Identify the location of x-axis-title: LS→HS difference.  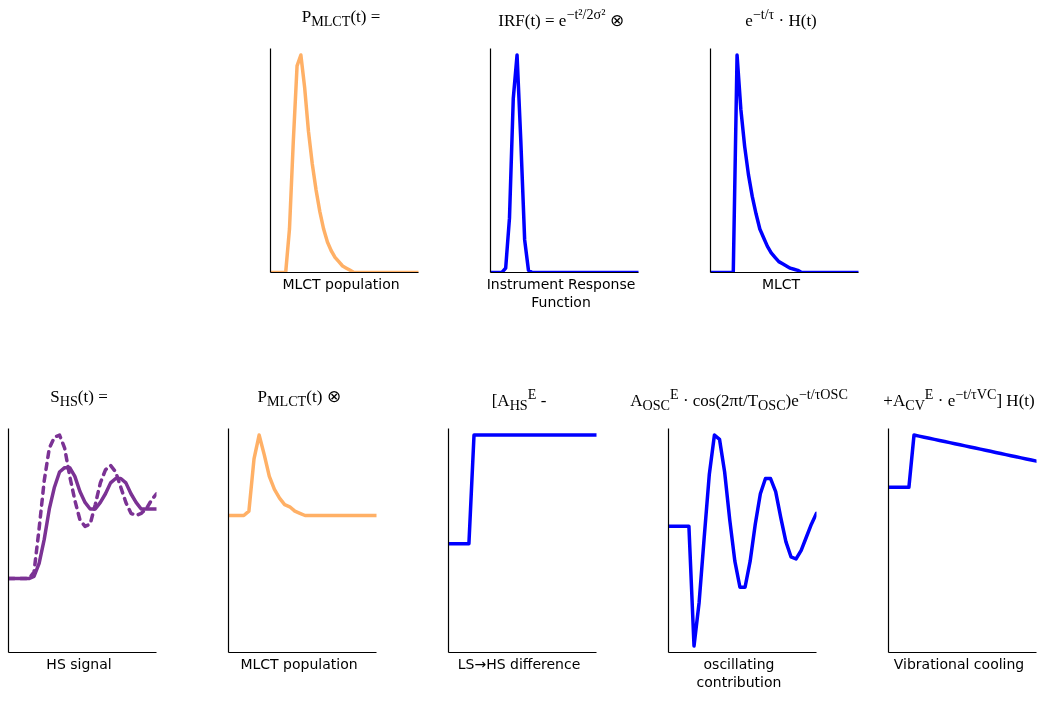
(519, 665).